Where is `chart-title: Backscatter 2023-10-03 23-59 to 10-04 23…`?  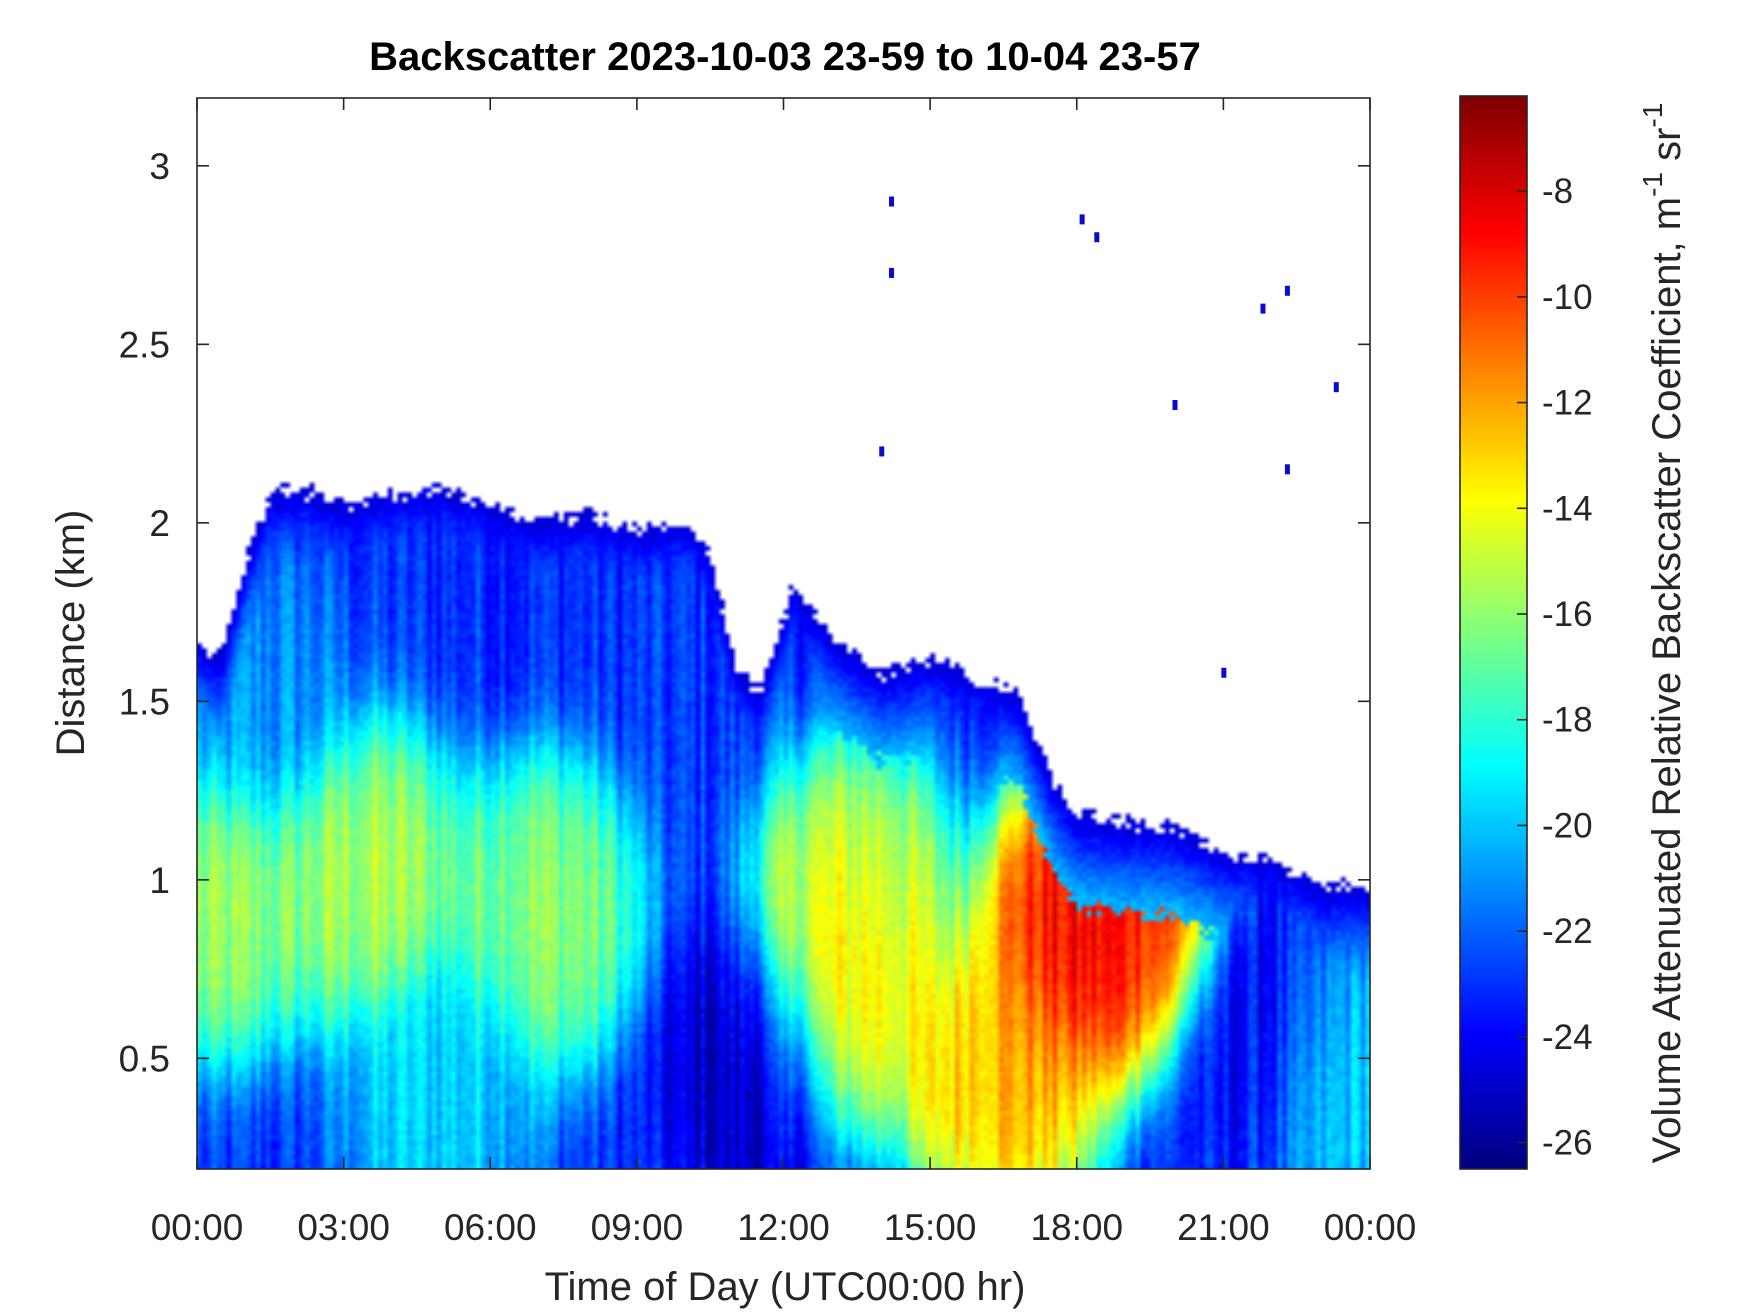
chart-title: Backscatter 2023-10-03 23-59 to 10-04 23… is located at coordinates (785, 57).